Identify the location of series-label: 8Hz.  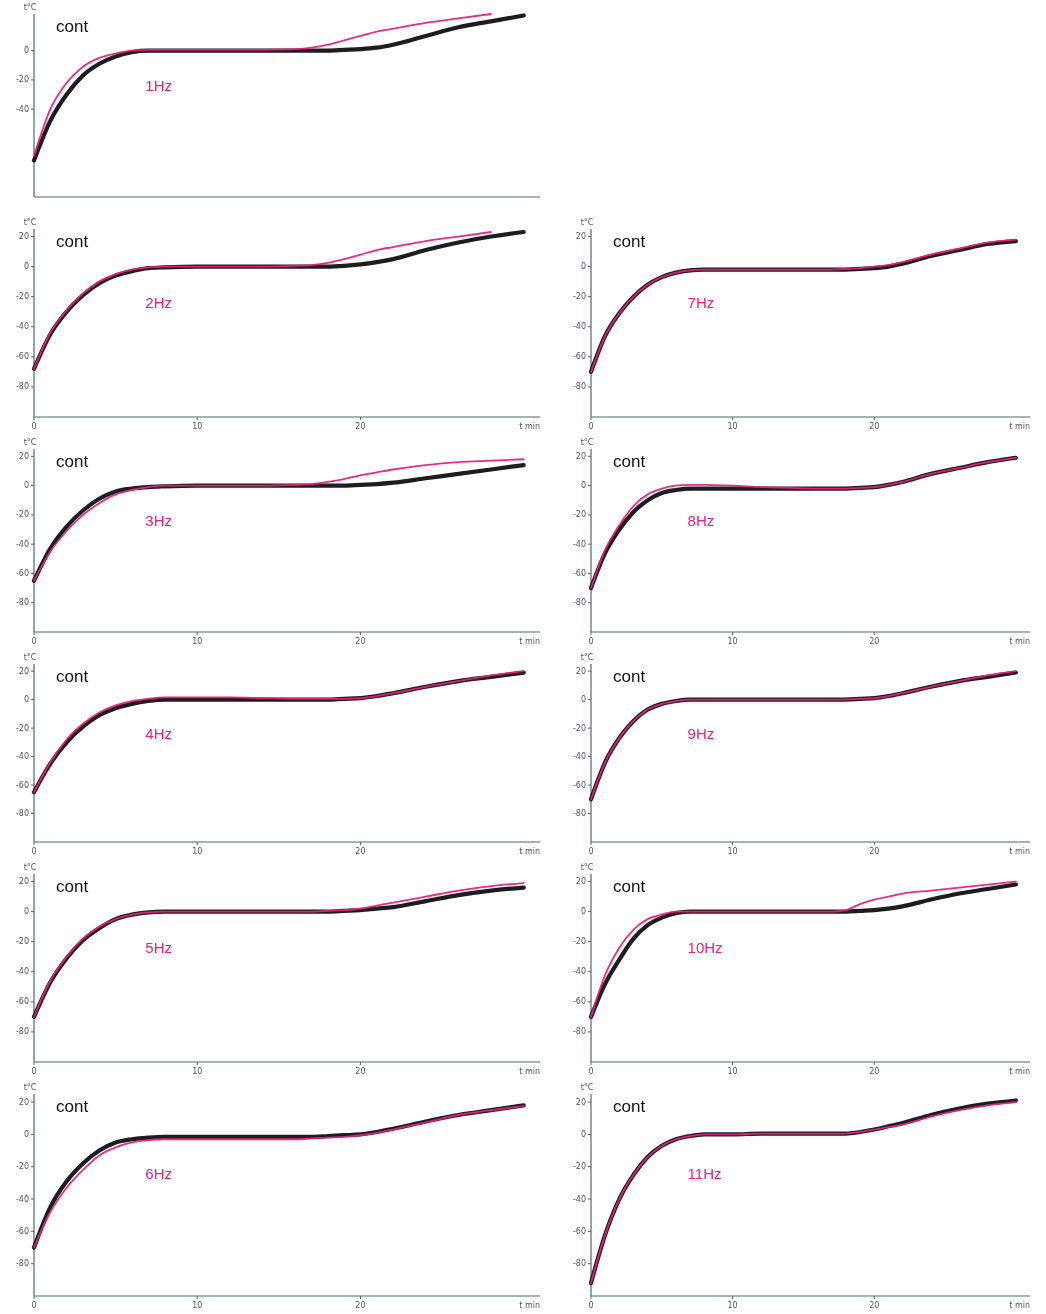
(701, 520).